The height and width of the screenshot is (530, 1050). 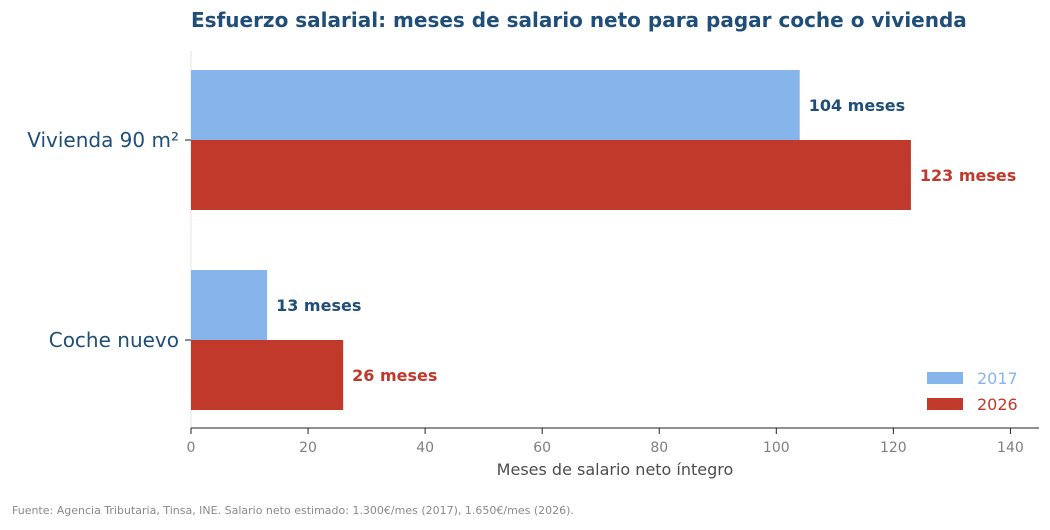 I want to click on x-tick-label: 80, so click(x=659, y=448).